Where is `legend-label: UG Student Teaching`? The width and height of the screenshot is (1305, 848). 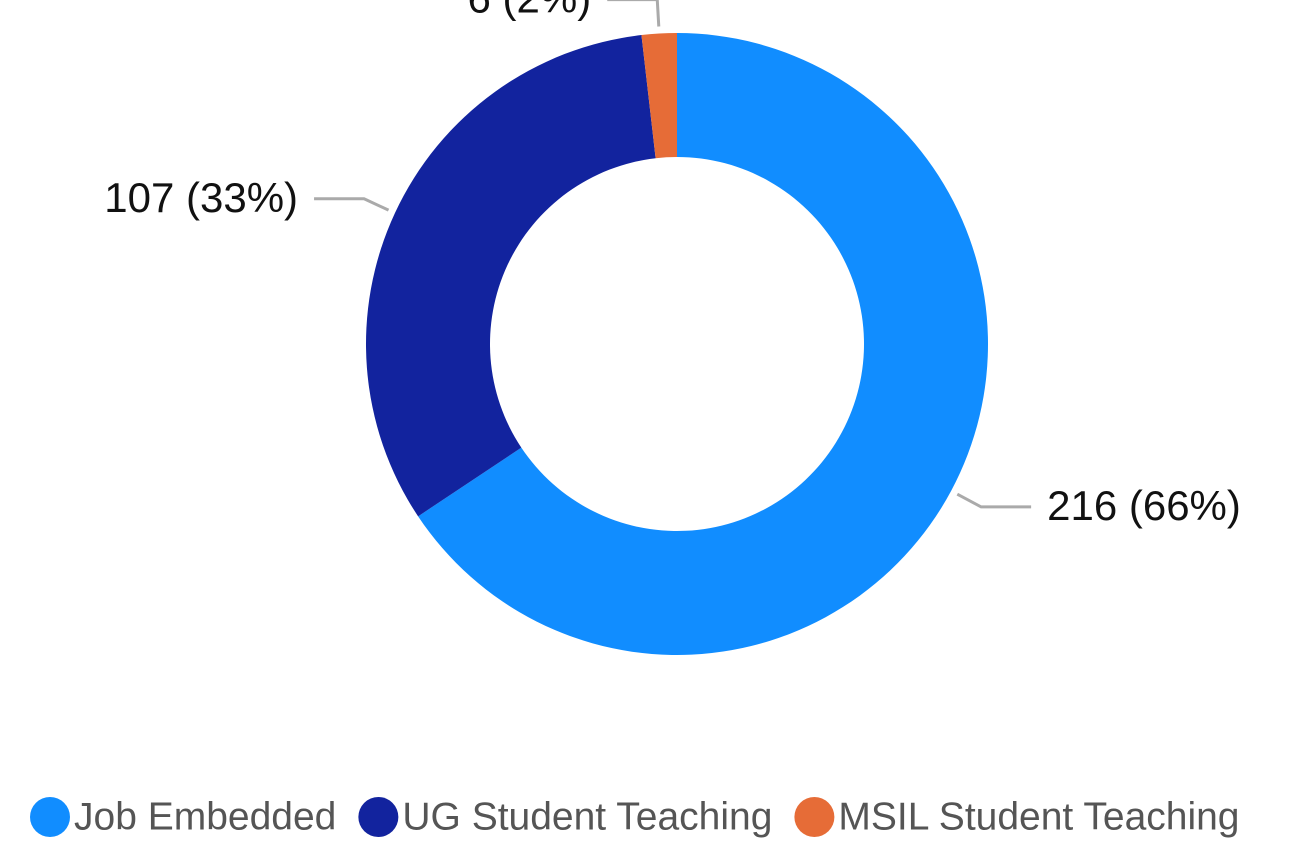 legend-label: UG Student Teaching is located at coordinates (587, 816).